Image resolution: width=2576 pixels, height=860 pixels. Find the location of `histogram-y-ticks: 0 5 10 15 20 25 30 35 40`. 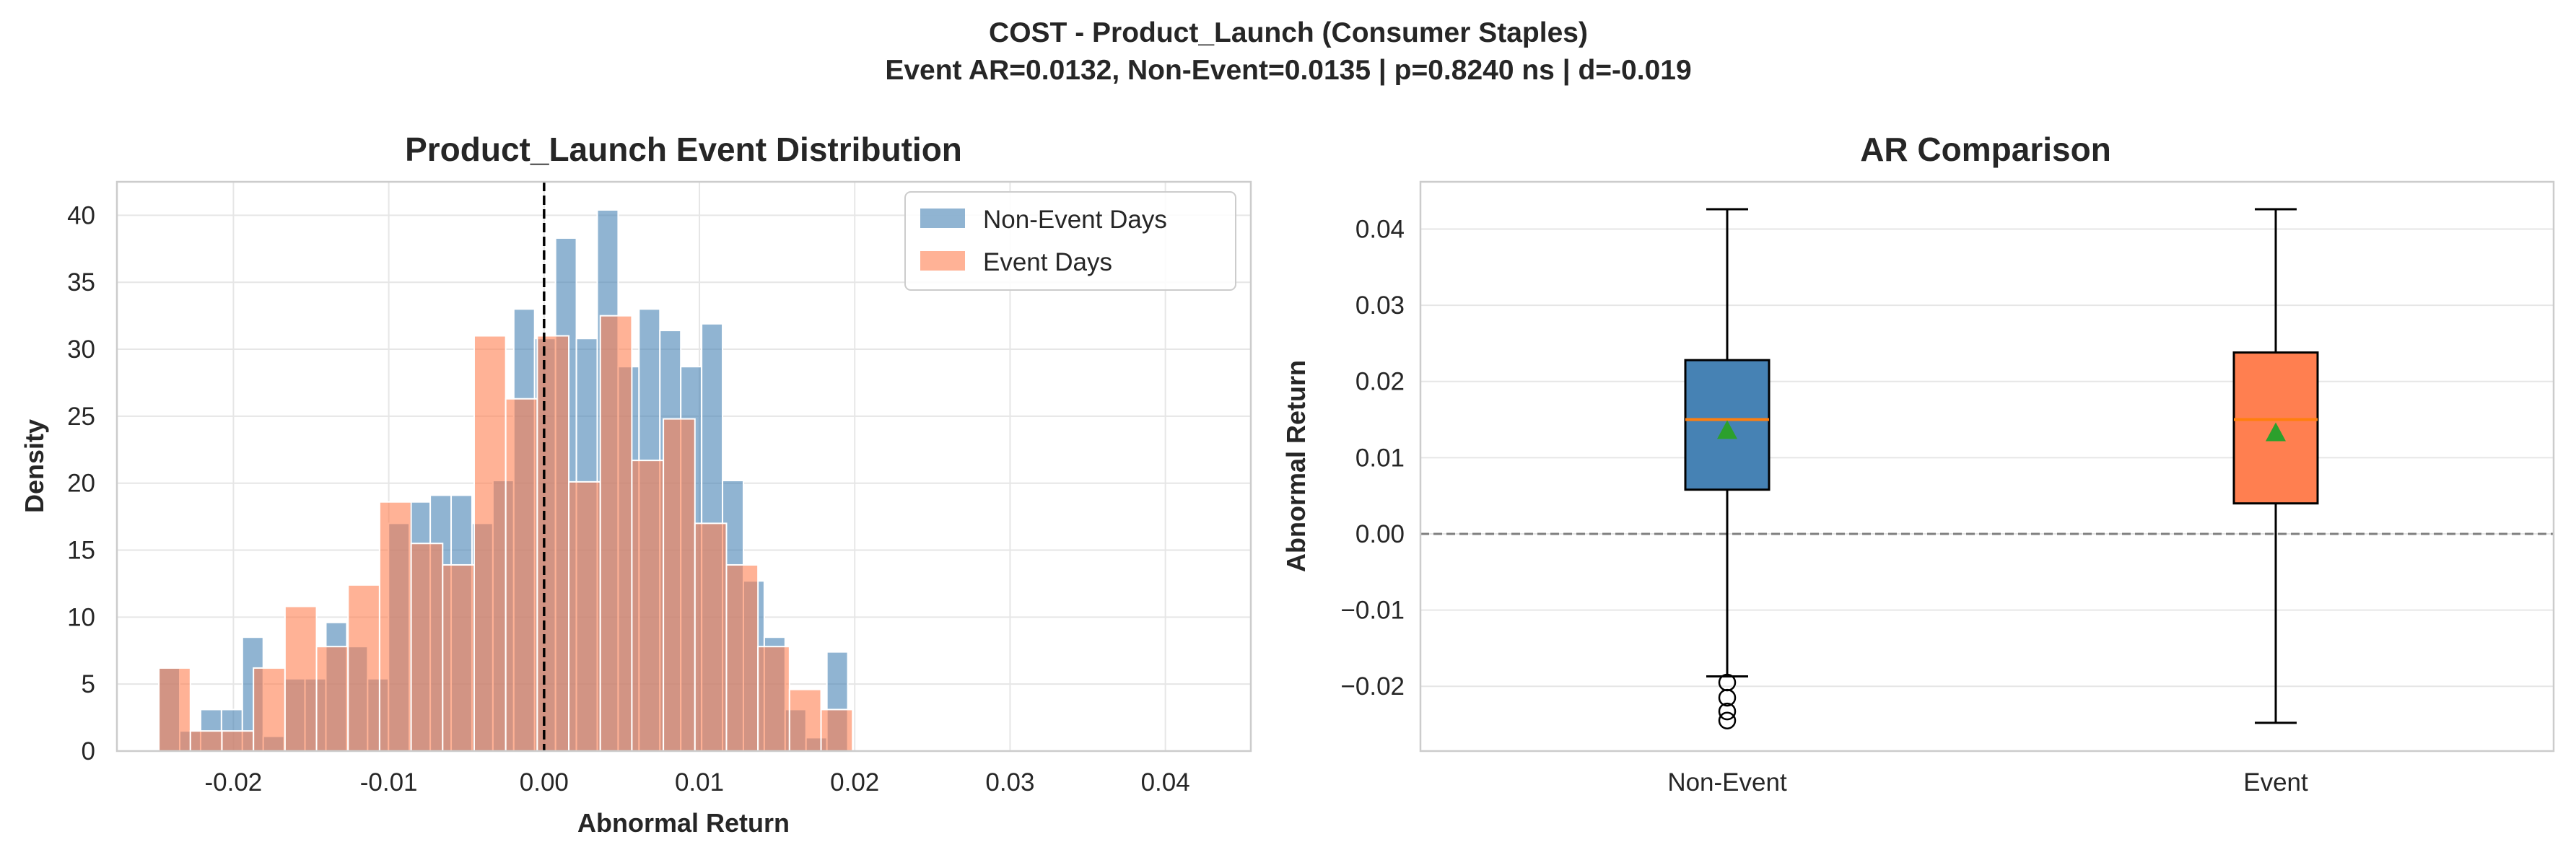

histogram-y-ticks: 0 5 10 15 20 25 30 35 40 is located at coordinates (81, 483).